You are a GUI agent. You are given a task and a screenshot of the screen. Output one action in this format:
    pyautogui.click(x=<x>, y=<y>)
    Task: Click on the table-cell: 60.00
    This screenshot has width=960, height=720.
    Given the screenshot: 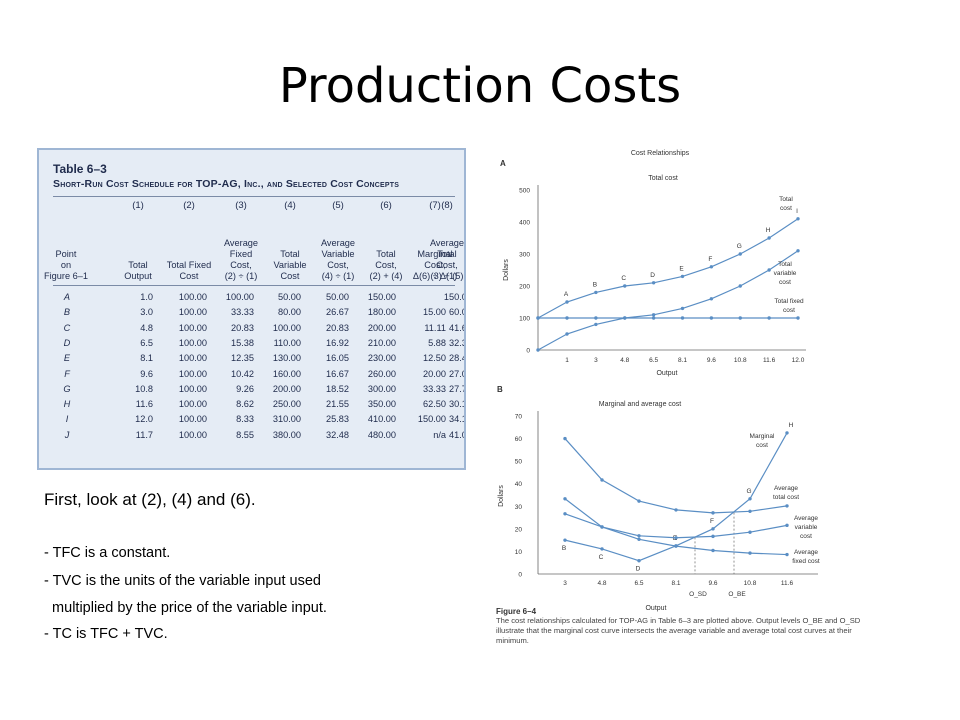 What is the action you would take?
    pyautogui.click(x=456, y=312)
    